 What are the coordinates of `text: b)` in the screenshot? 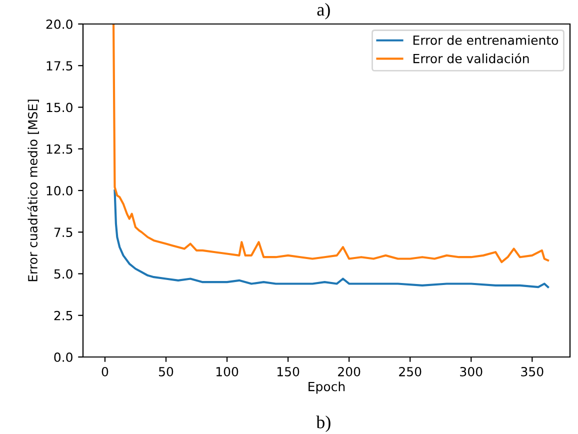 It's located at (323, 424).